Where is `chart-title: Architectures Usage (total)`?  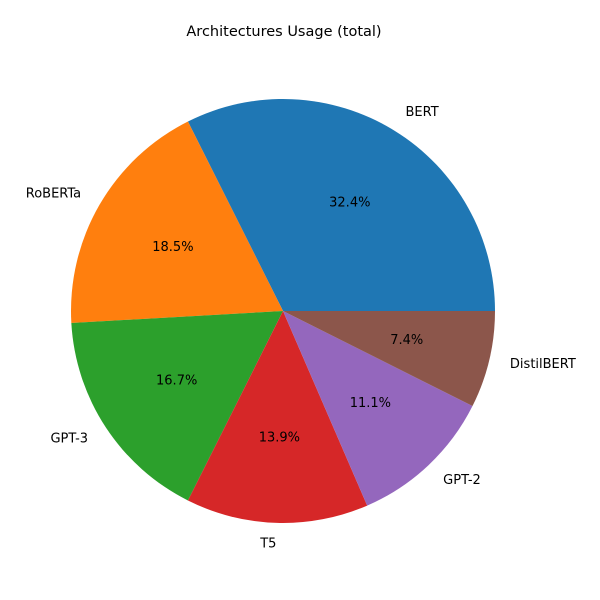 chart-title: Architectures Usage (total) is located at coordinates (283, 32).